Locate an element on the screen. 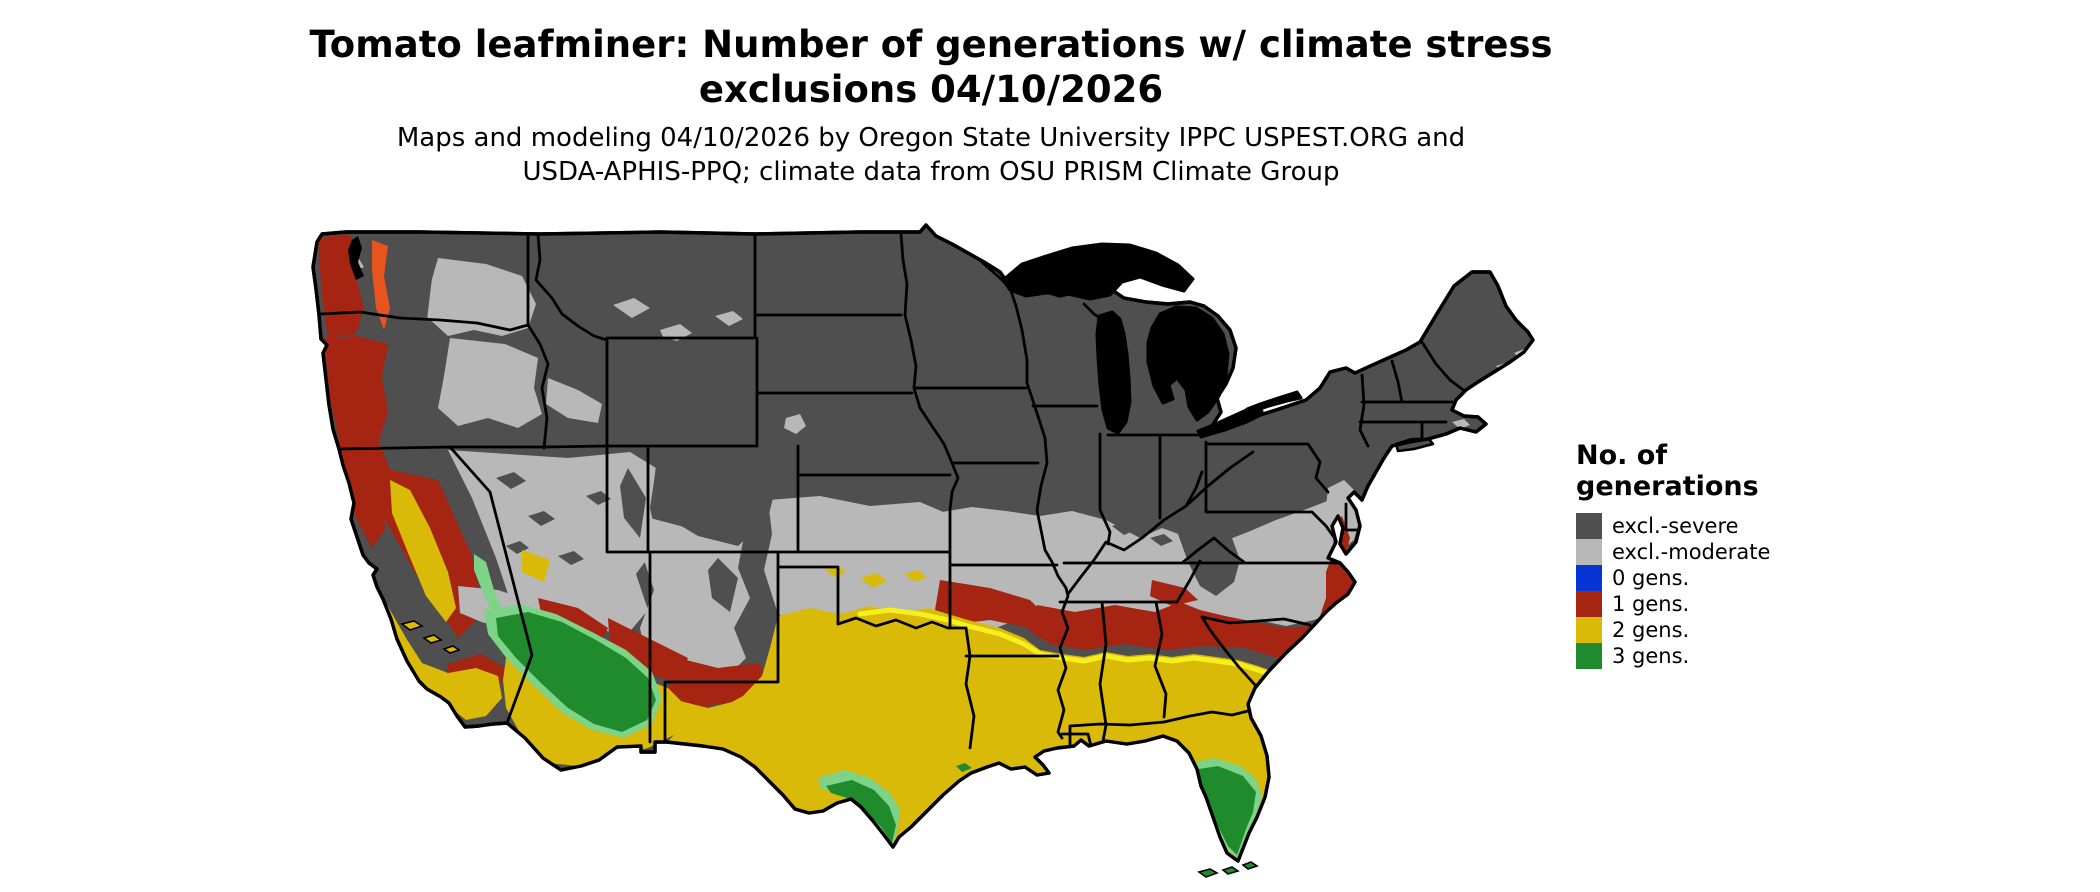  legend-swatch-excl-severe is located at coordinates (1589, 525).